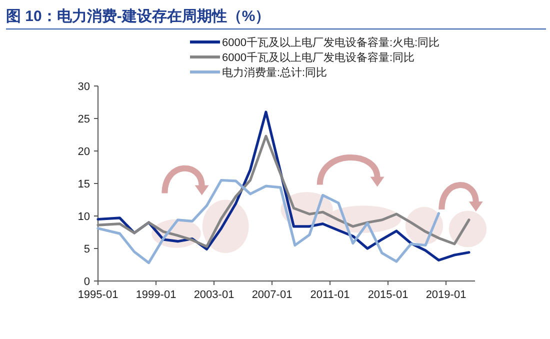 The width and height of the screenshot is (550, 339). I want to click on y-tick-label: 10, so click(84, 217).